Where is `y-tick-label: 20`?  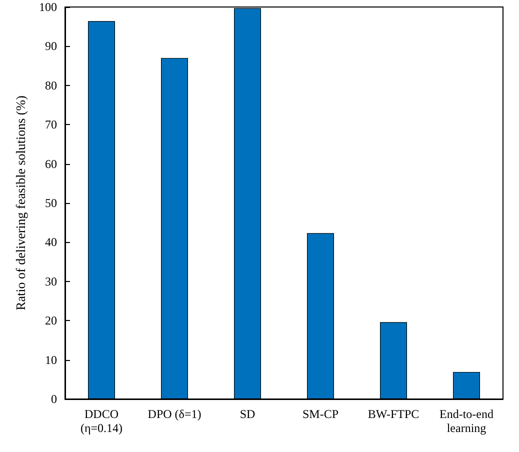 y-tick-label: 20 is located at coordinates (51, 321).